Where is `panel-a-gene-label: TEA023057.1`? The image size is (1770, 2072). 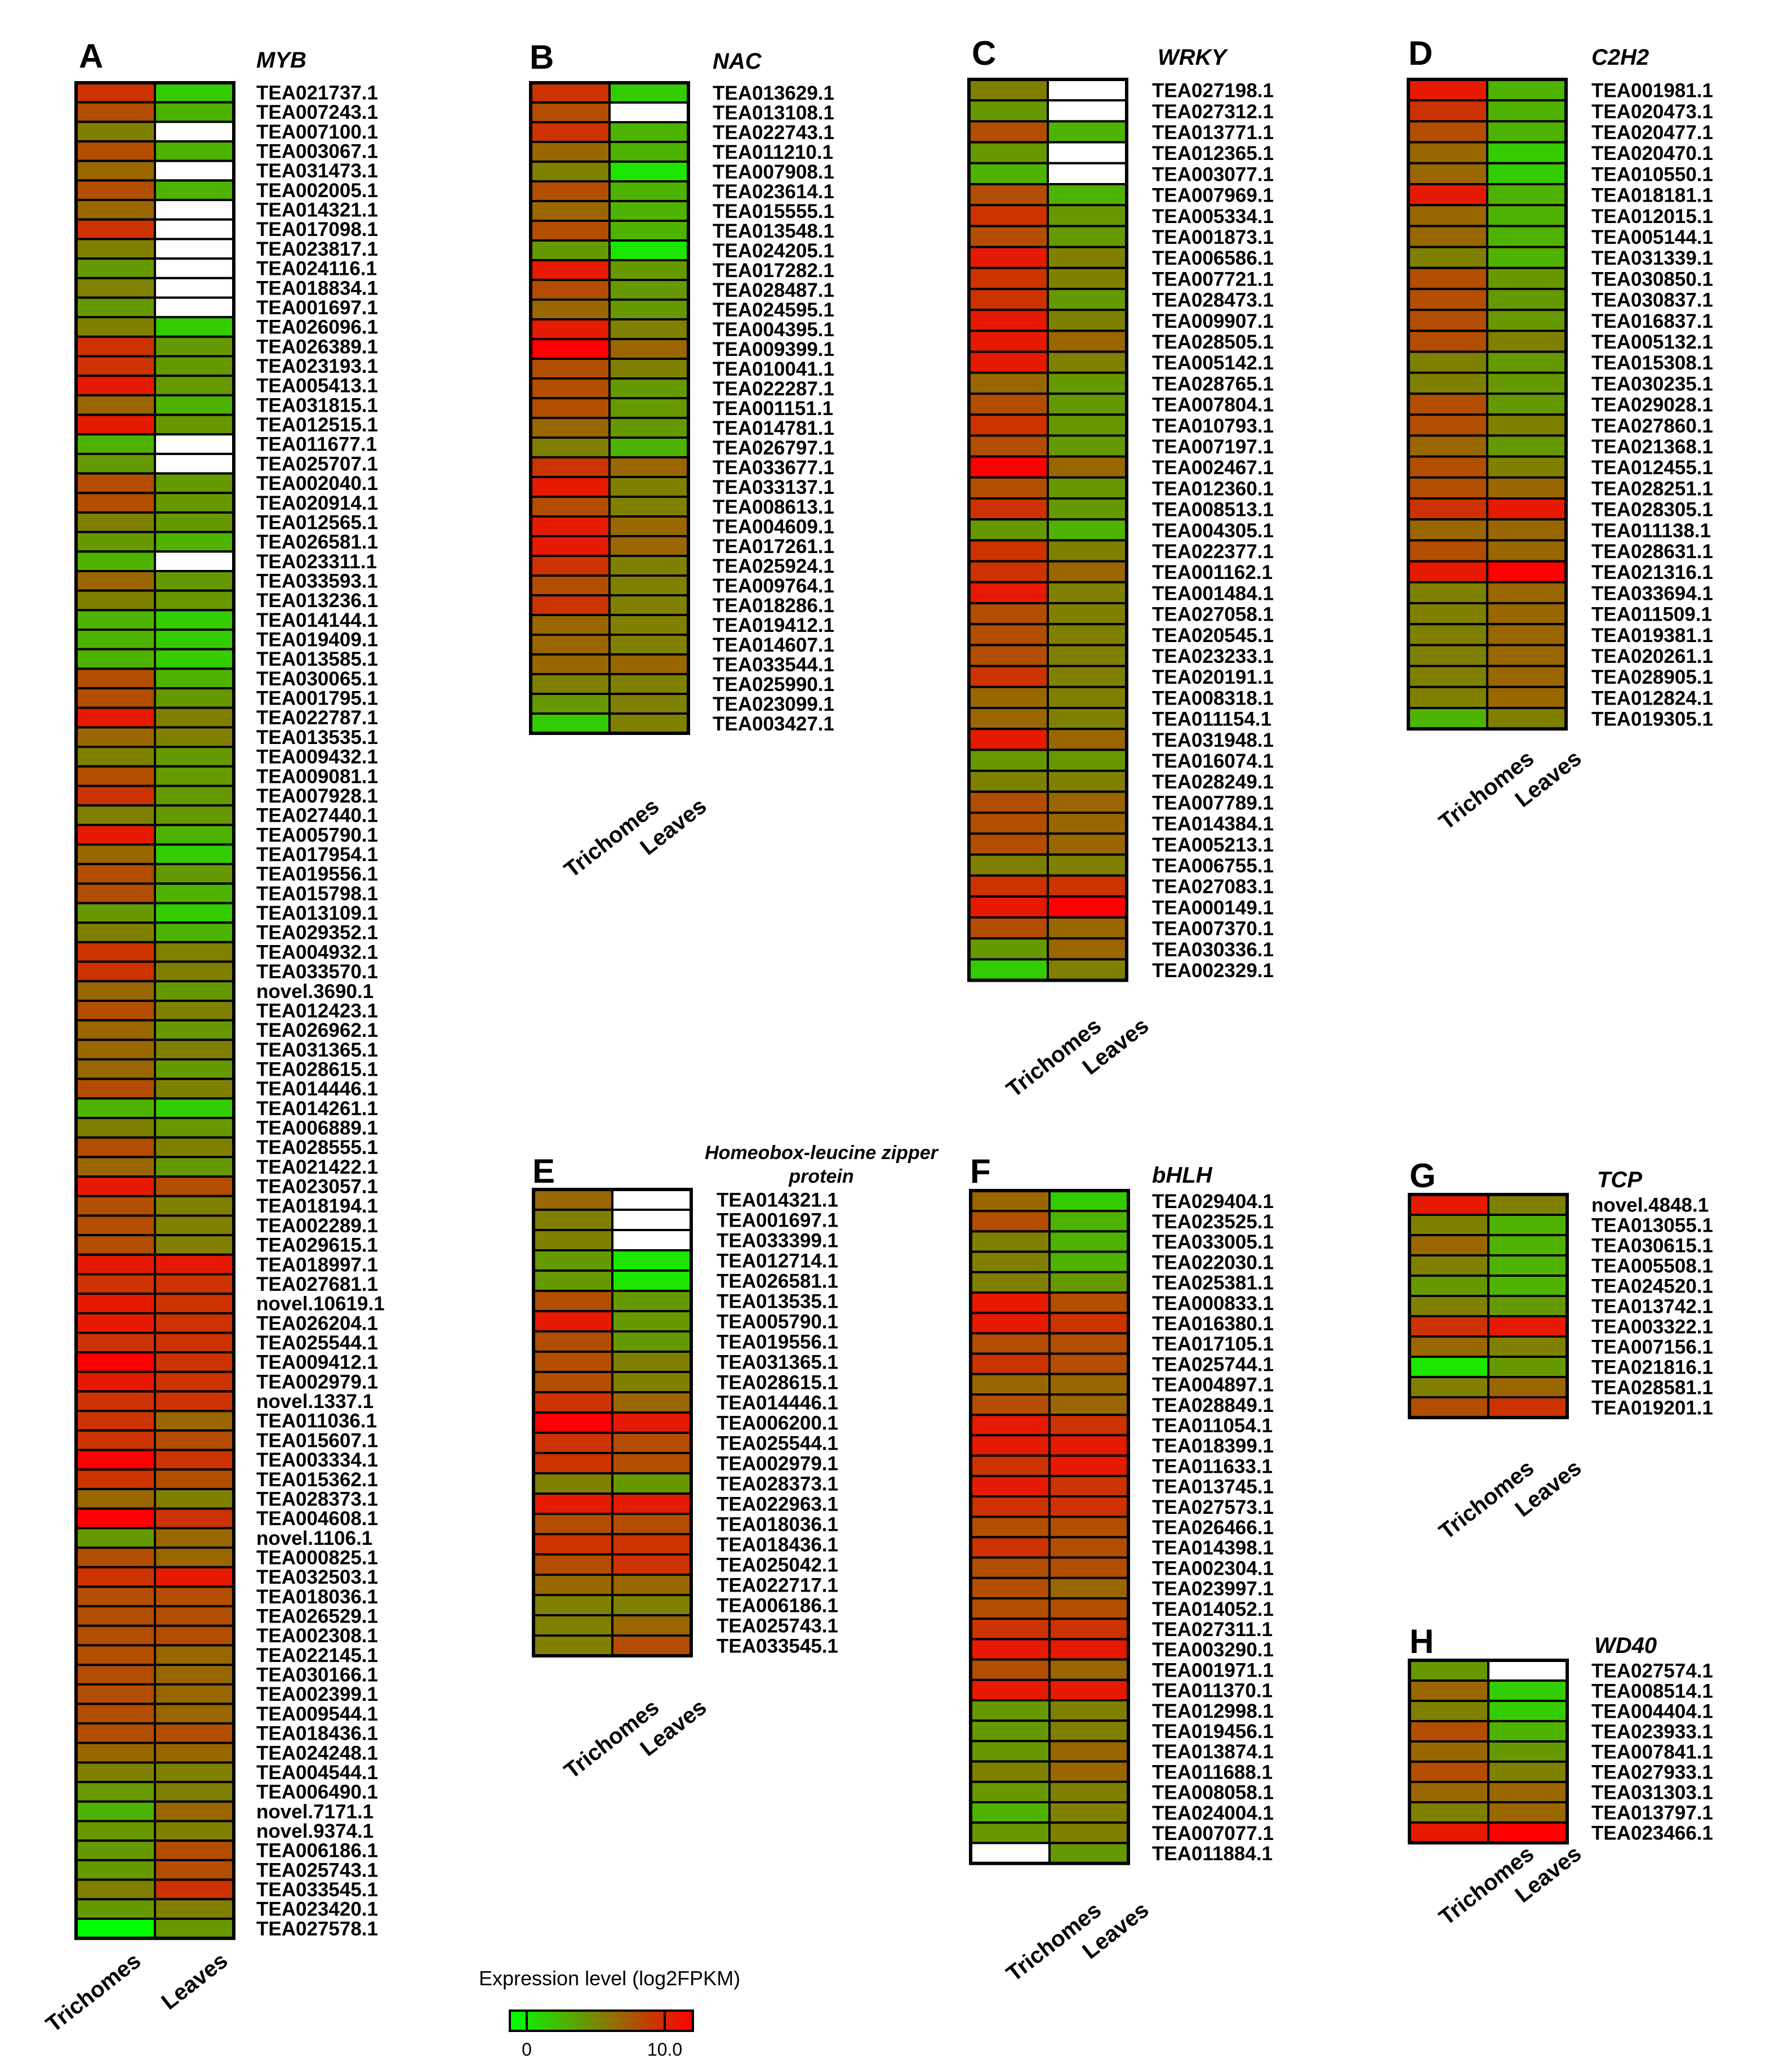 panel-a-gene-label: TEA023057.1 is located at coordinates (317, 1187).